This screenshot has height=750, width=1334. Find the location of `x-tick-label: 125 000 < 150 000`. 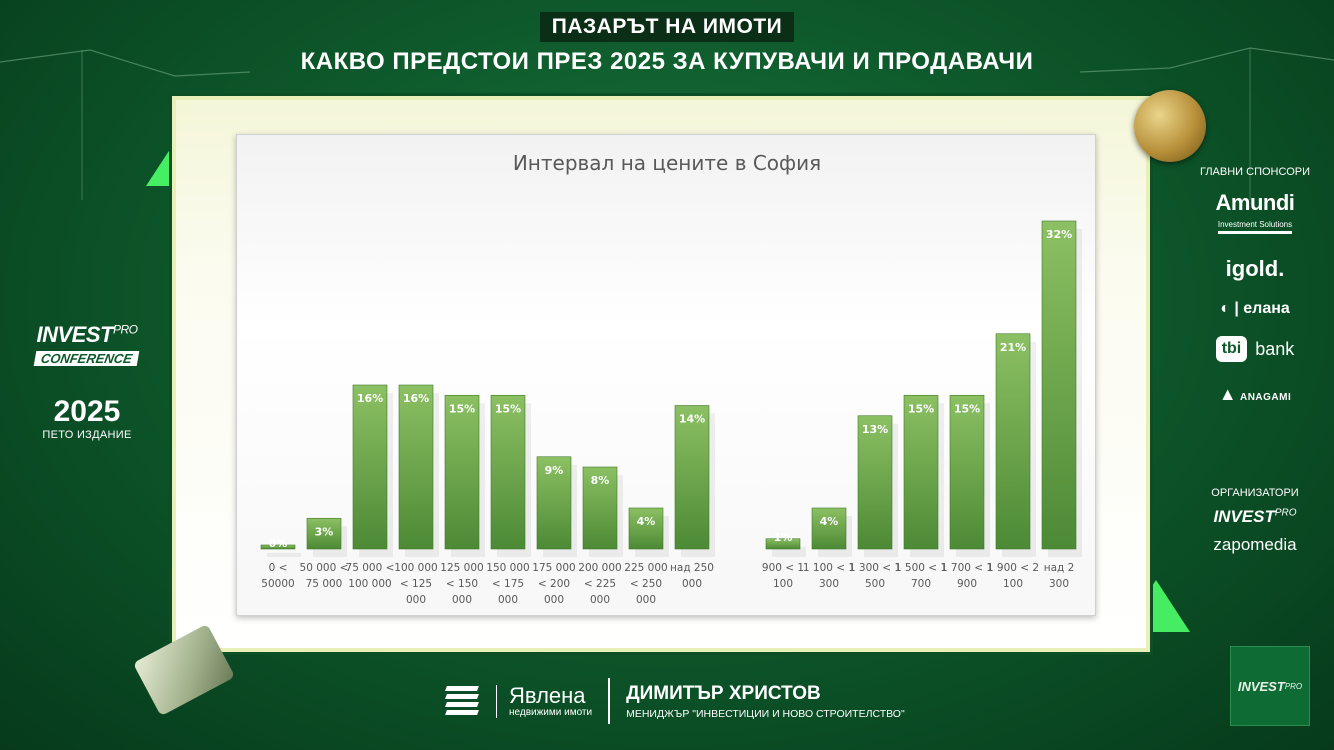

x-tick-label: 125 000 < 150 000 is located at coordinates (461, 584).